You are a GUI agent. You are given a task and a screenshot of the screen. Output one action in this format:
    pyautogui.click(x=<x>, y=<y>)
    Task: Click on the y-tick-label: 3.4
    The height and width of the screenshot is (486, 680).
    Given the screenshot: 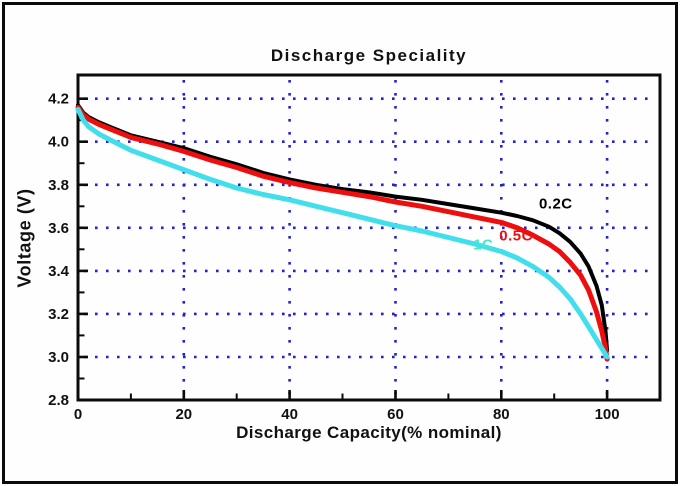 What is the action you would take?
    pyautogui.click(x=59, y=271)
    